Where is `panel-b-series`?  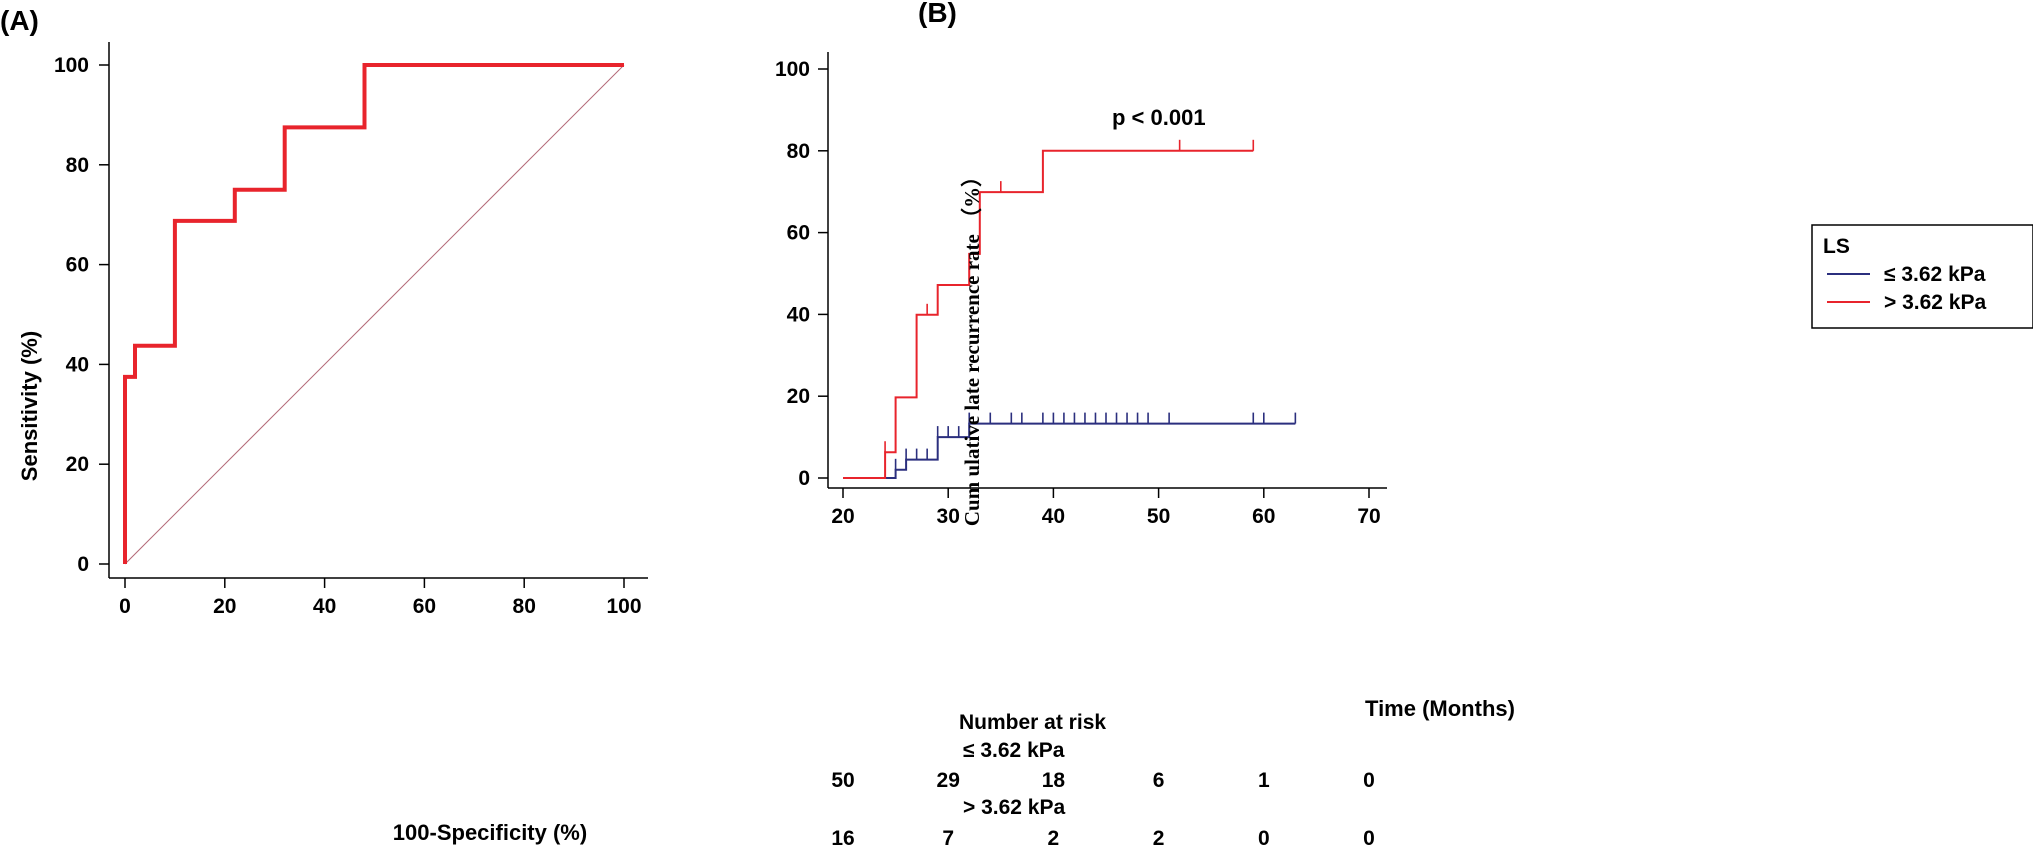 panel-b-series is located at coordinates (1070, 309).